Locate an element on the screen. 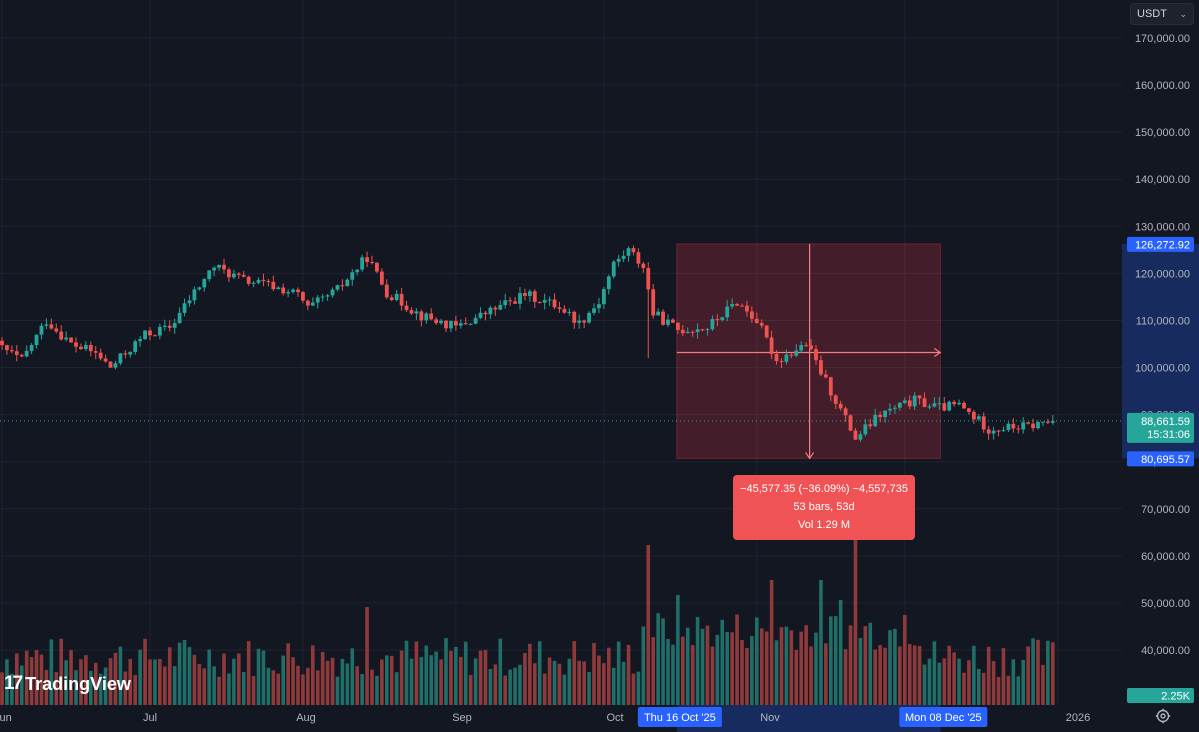 The width and height of the screenshot is (1199, 732). price-tag-low: 80,695.57 is located at coordinates (1165, 460).